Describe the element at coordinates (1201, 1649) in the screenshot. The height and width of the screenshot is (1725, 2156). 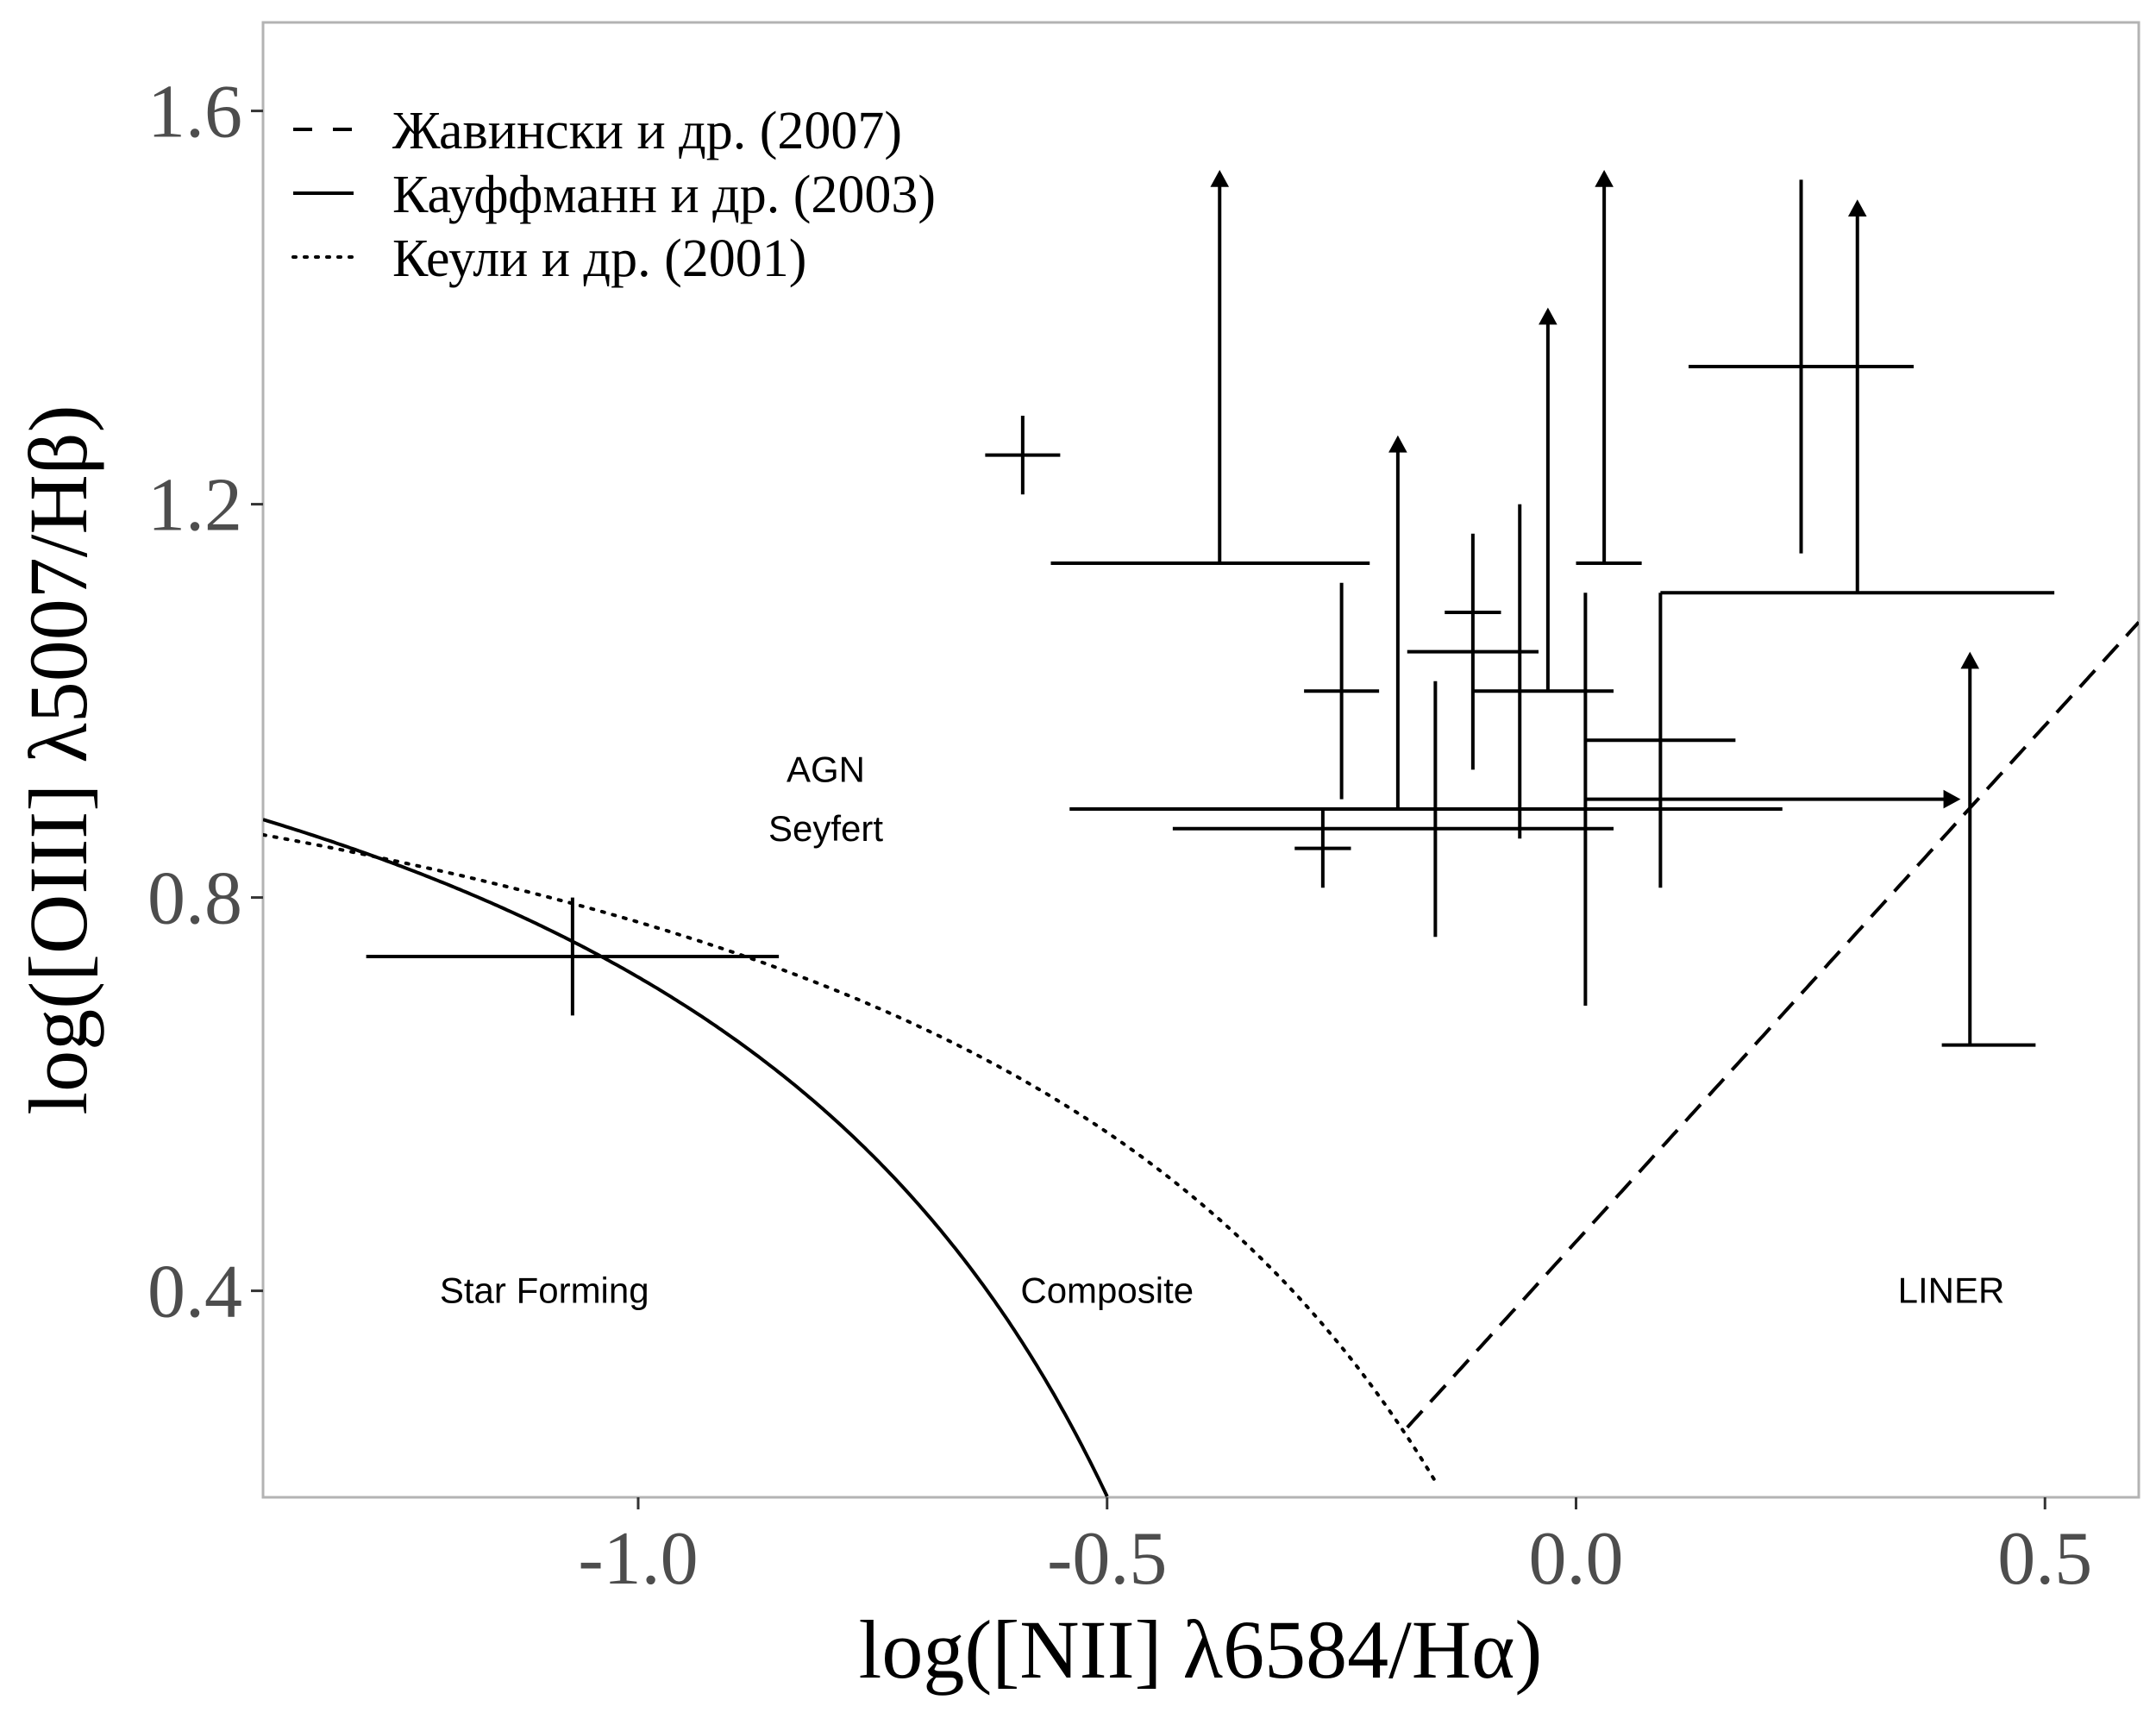
I see `x-axis-title: log([NII] λ6584/Hα)` at that location.